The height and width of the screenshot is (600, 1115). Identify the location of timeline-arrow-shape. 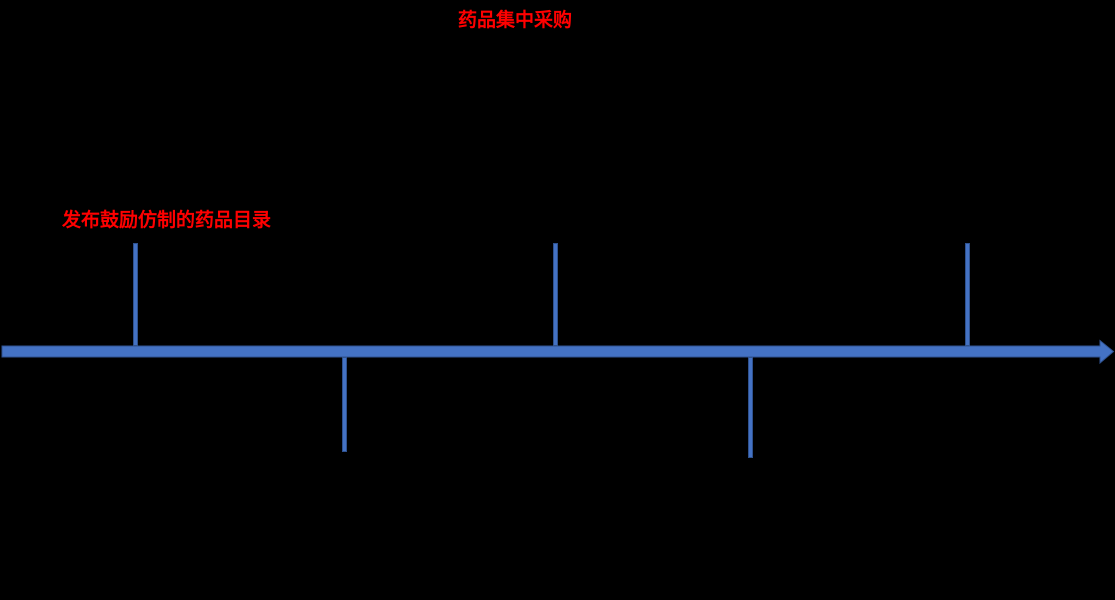
(558, 352).